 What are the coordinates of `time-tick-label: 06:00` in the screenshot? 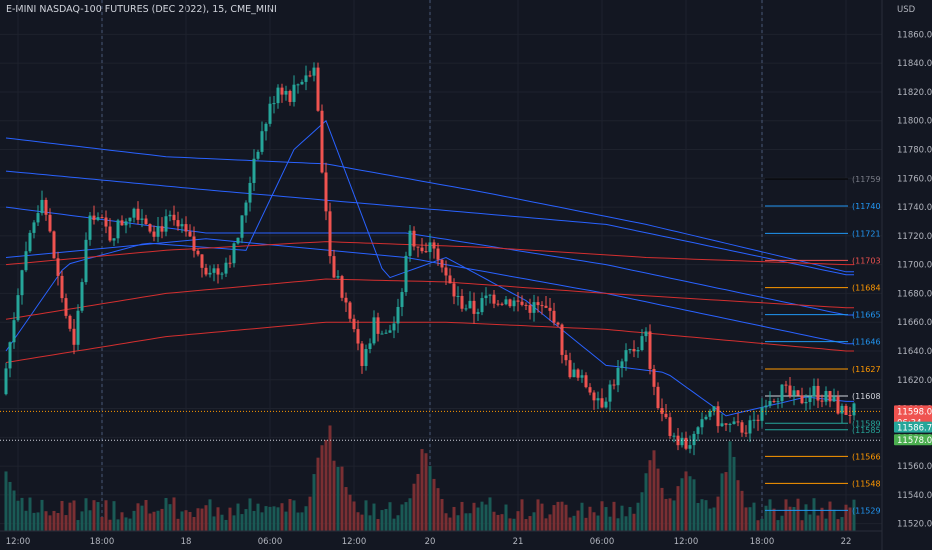 It's located at (270, 542).